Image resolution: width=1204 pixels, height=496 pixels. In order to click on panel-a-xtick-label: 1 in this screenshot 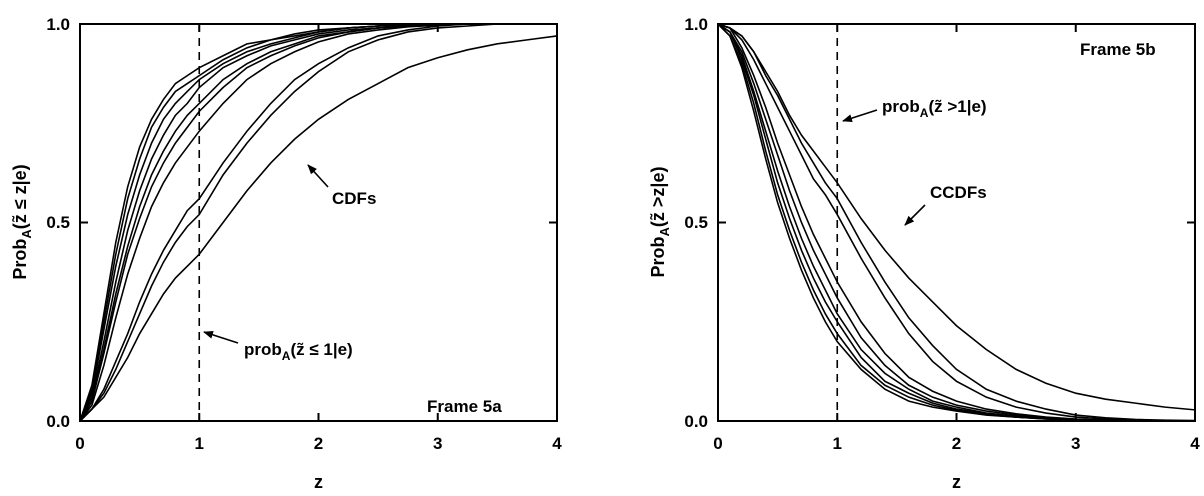, I will do `click(199, 443)`.